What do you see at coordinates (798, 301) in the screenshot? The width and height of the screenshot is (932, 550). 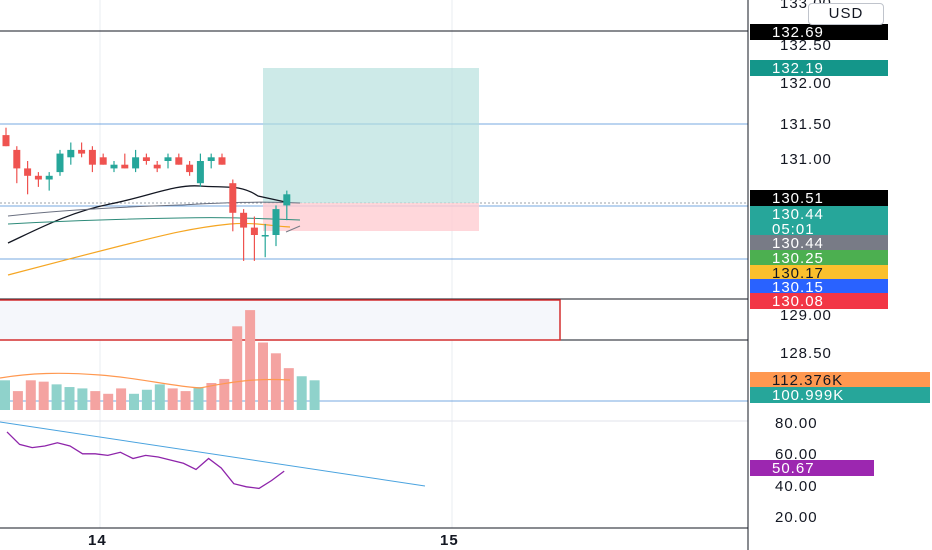 I see `svg-text: 130.08` at bounding box center [798, 301].